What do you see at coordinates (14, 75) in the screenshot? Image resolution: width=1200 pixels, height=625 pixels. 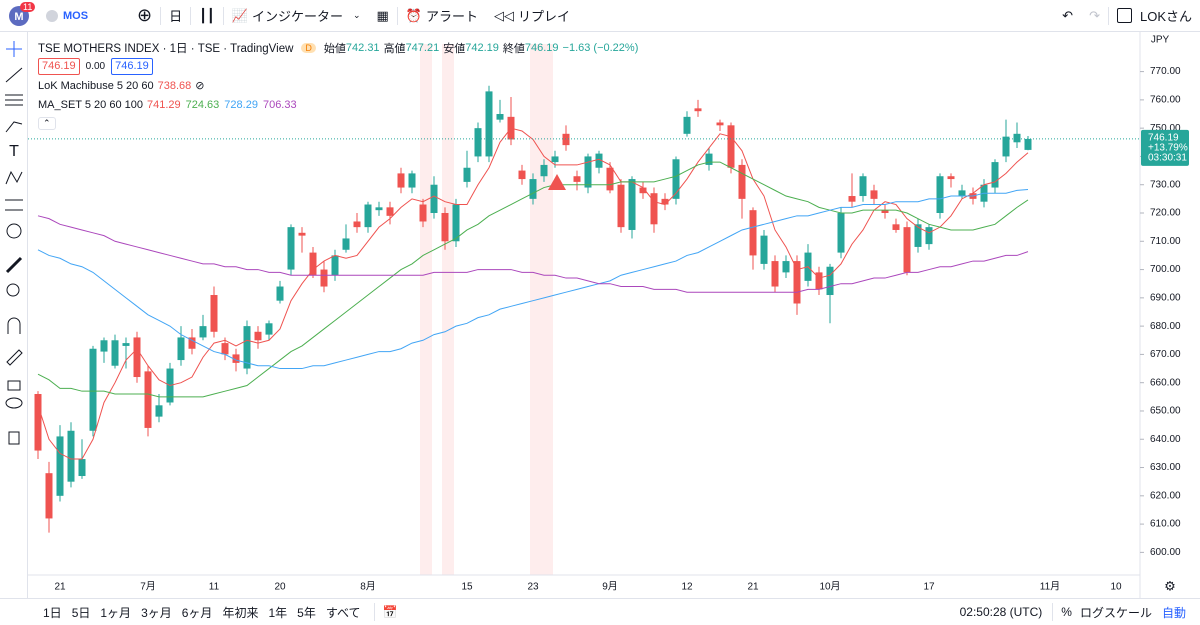 I see `trend-line-tool` at bounding box center [14, 75].